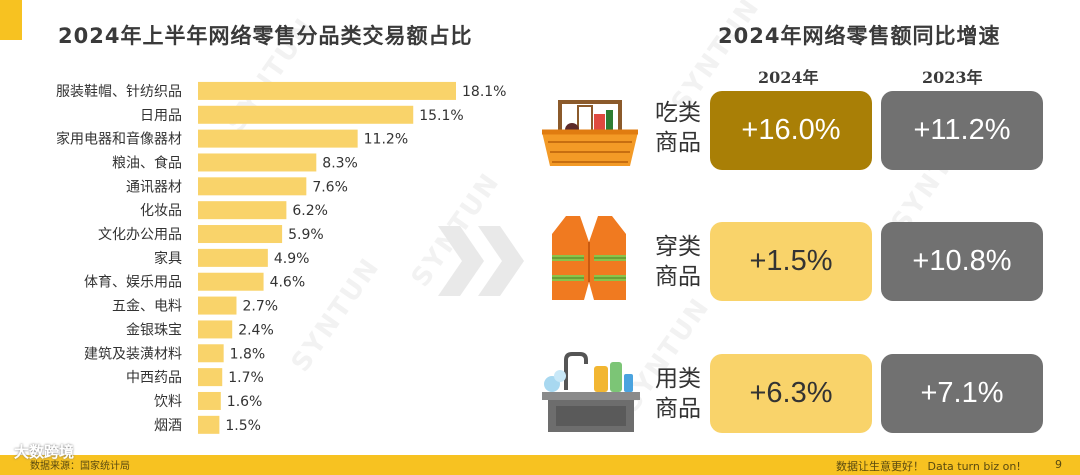 The width and height of the screenshot is (1080, 475). What do you see at coordinates (147, 307) in the screenshot?
I see `category-label: 五金、电料` at bounding box center [147, 307].